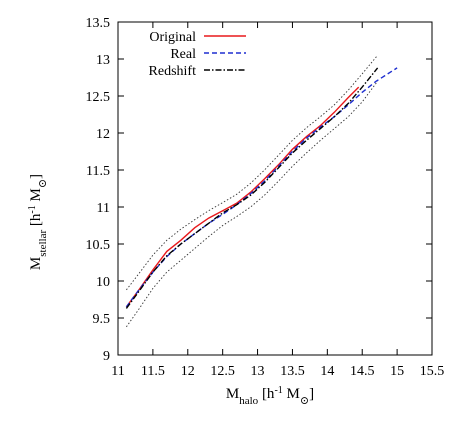  I want to click on x-tick-label: 11, so click(117, 371).